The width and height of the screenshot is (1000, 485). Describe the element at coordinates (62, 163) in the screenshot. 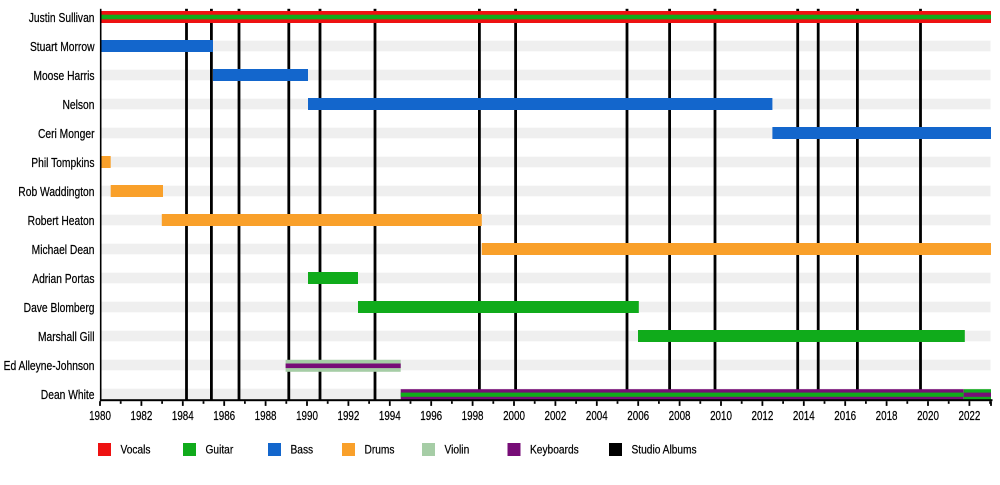

I see `svg-text: Phil Tompkins` at that location.